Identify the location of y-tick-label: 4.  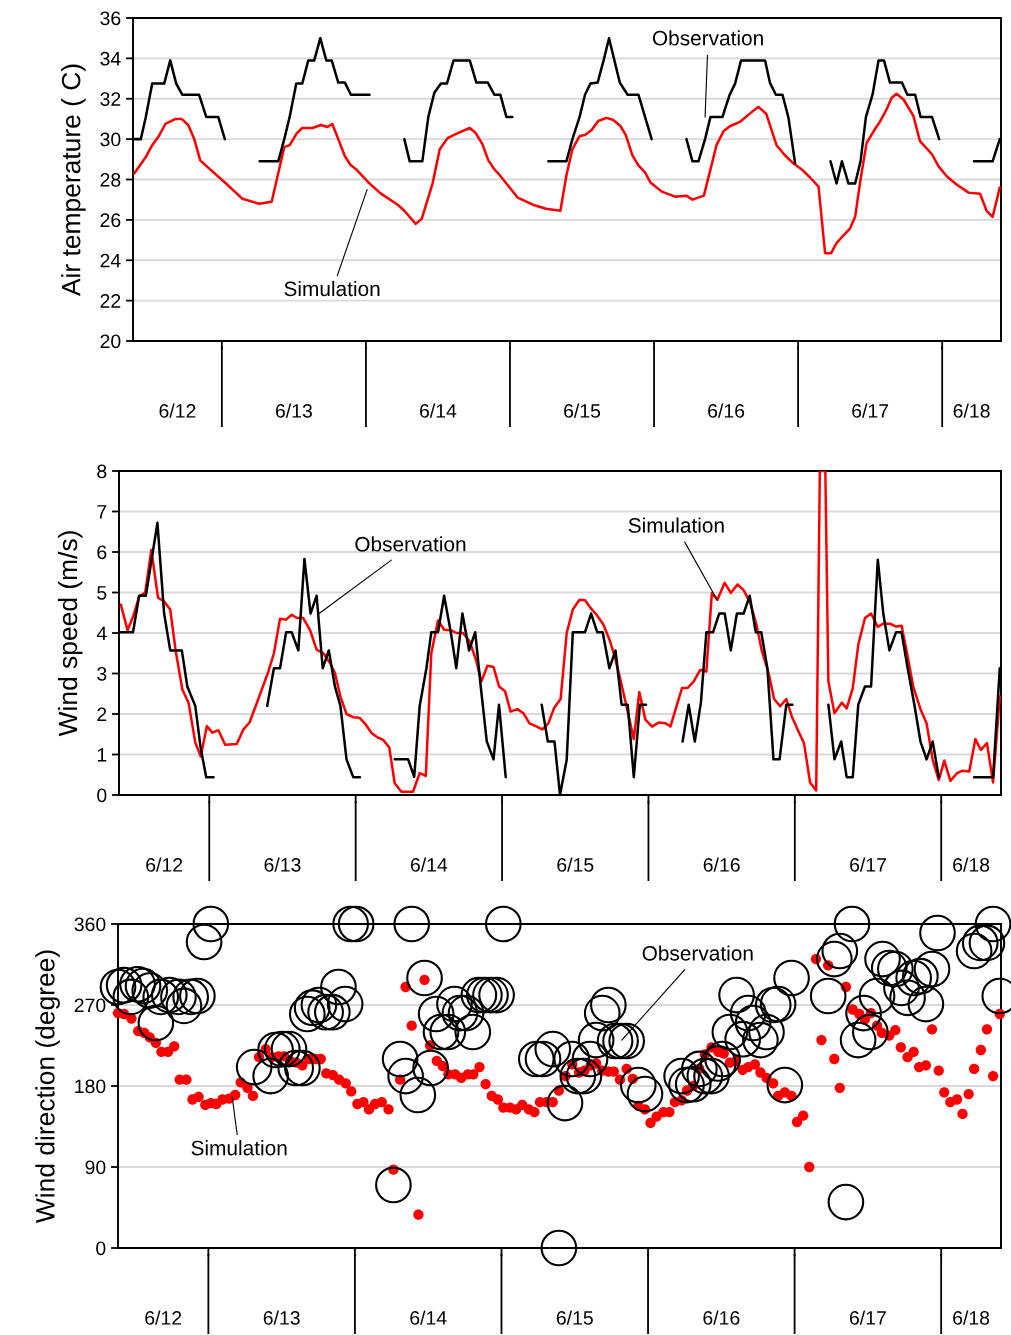
(101, 633).